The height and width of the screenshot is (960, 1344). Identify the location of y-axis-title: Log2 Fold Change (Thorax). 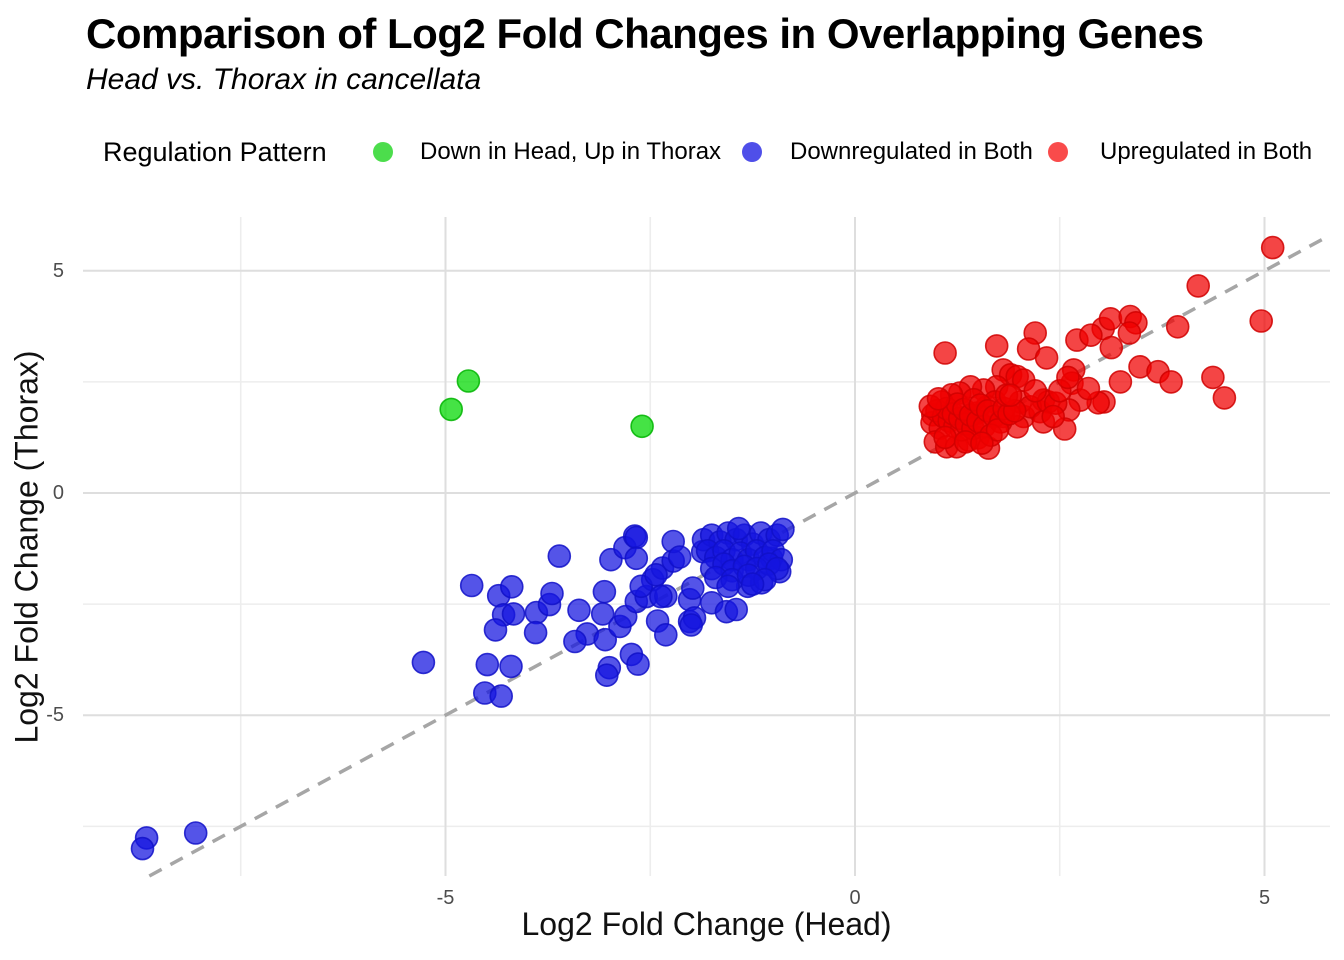
(26, 547).